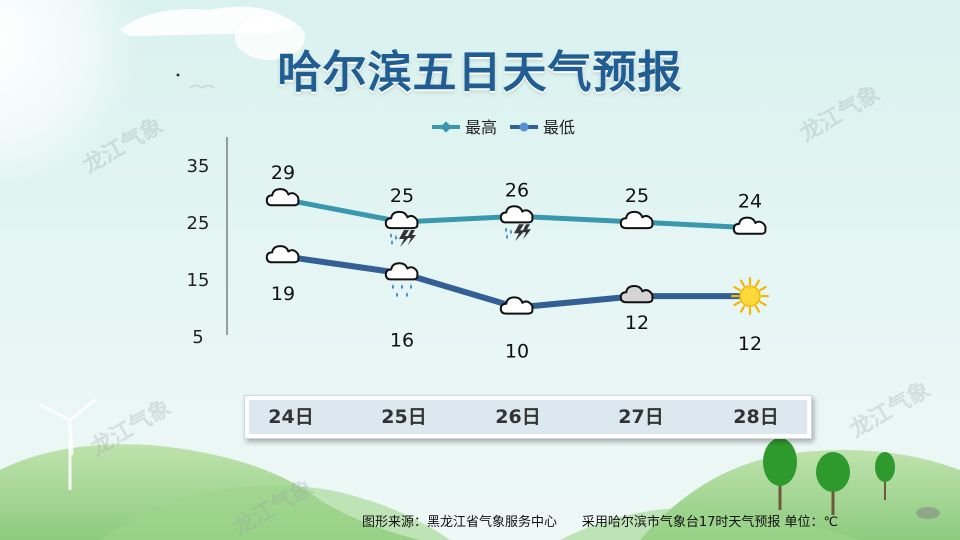  What do you see at coordinates (503, 127) in the screenshot?
I see `legend: 最高 最低` at bounding box center [503, 127].